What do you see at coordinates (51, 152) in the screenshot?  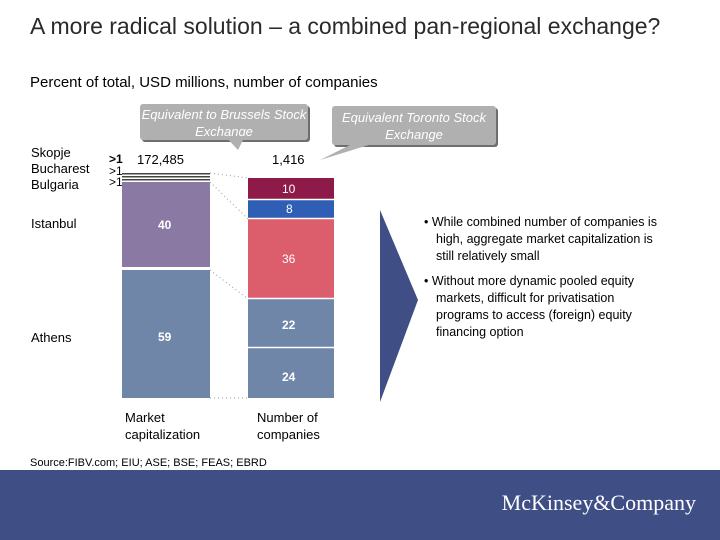 I see `label-skopje: Skopje` at bounding box center [51, 152].